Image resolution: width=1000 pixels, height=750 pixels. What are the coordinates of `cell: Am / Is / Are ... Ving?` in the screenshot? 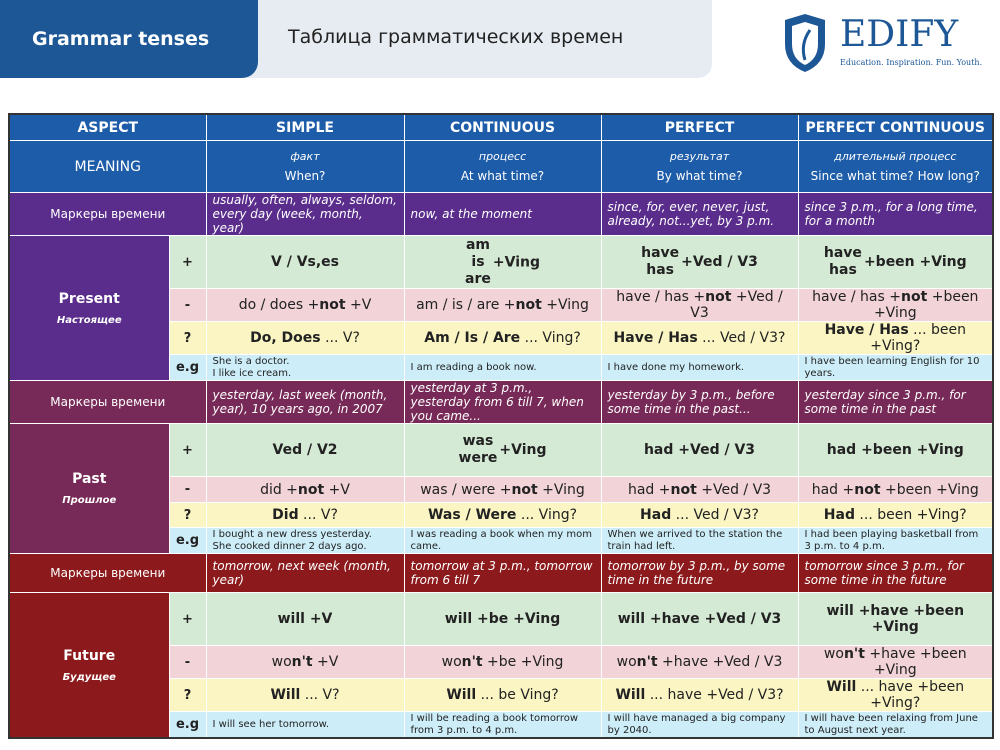 It's located at (502, 338).